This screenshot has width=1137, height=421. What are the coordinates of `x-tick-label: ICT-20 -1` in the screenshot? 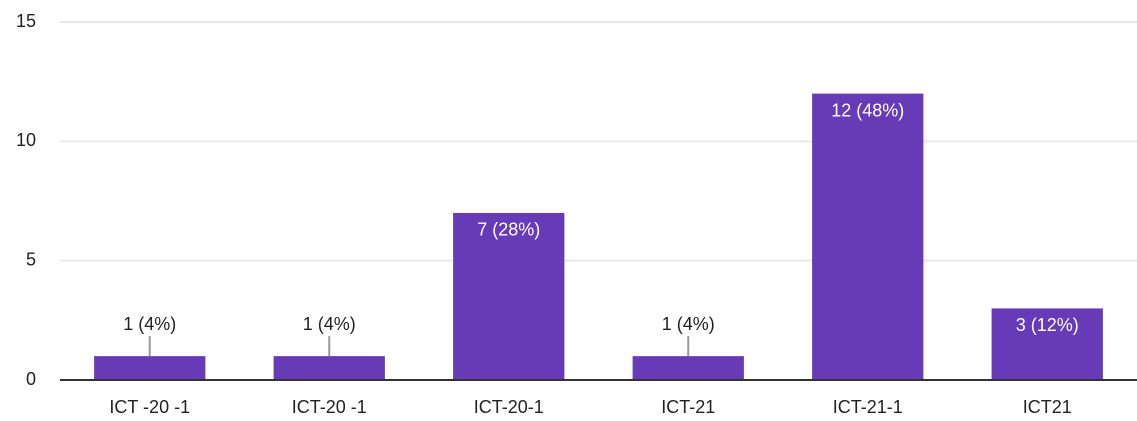 It's located at (329, 407).